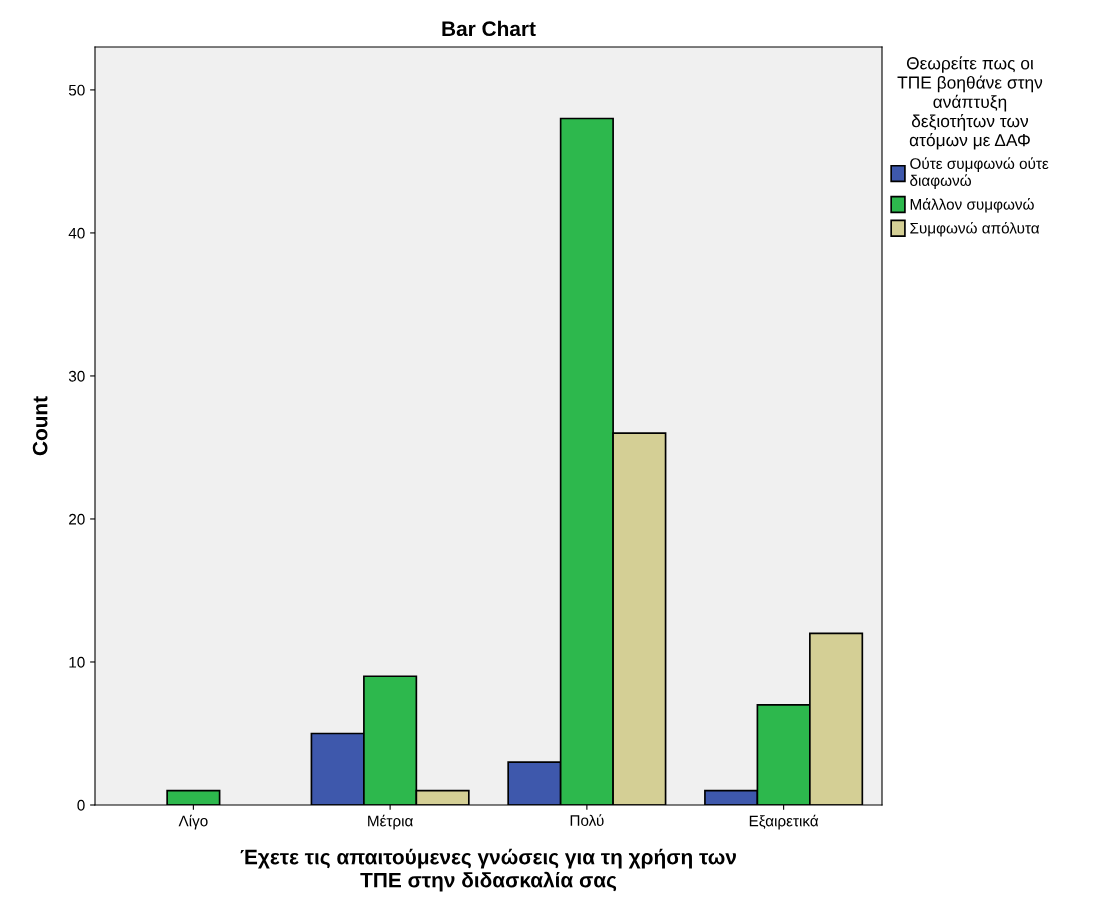 The width and height of the screenshot is (1102, 922). What do you see at coordinates (784, 822) in the screenshot?
I see `x-tick-label: Εξαιρετικά` at bounding box center [784, 822].